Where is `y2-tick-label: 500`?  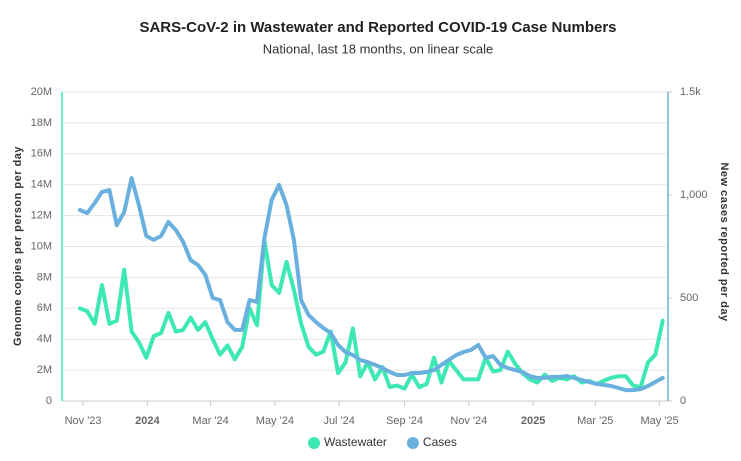 y2-tick-label: 500 is located at coordinates (689, 298).